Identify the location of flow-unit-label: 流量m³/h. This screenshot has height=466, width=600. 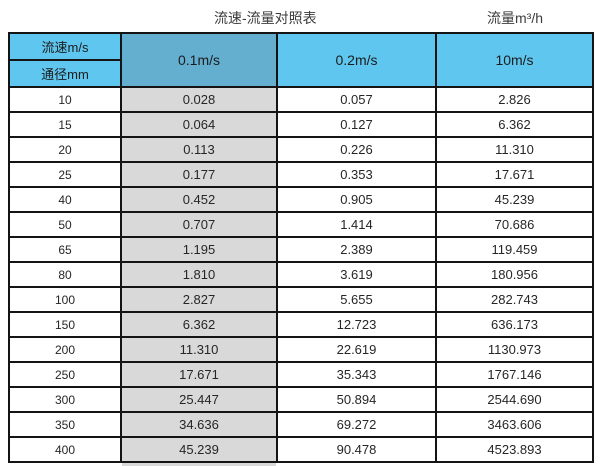
(515, 18).